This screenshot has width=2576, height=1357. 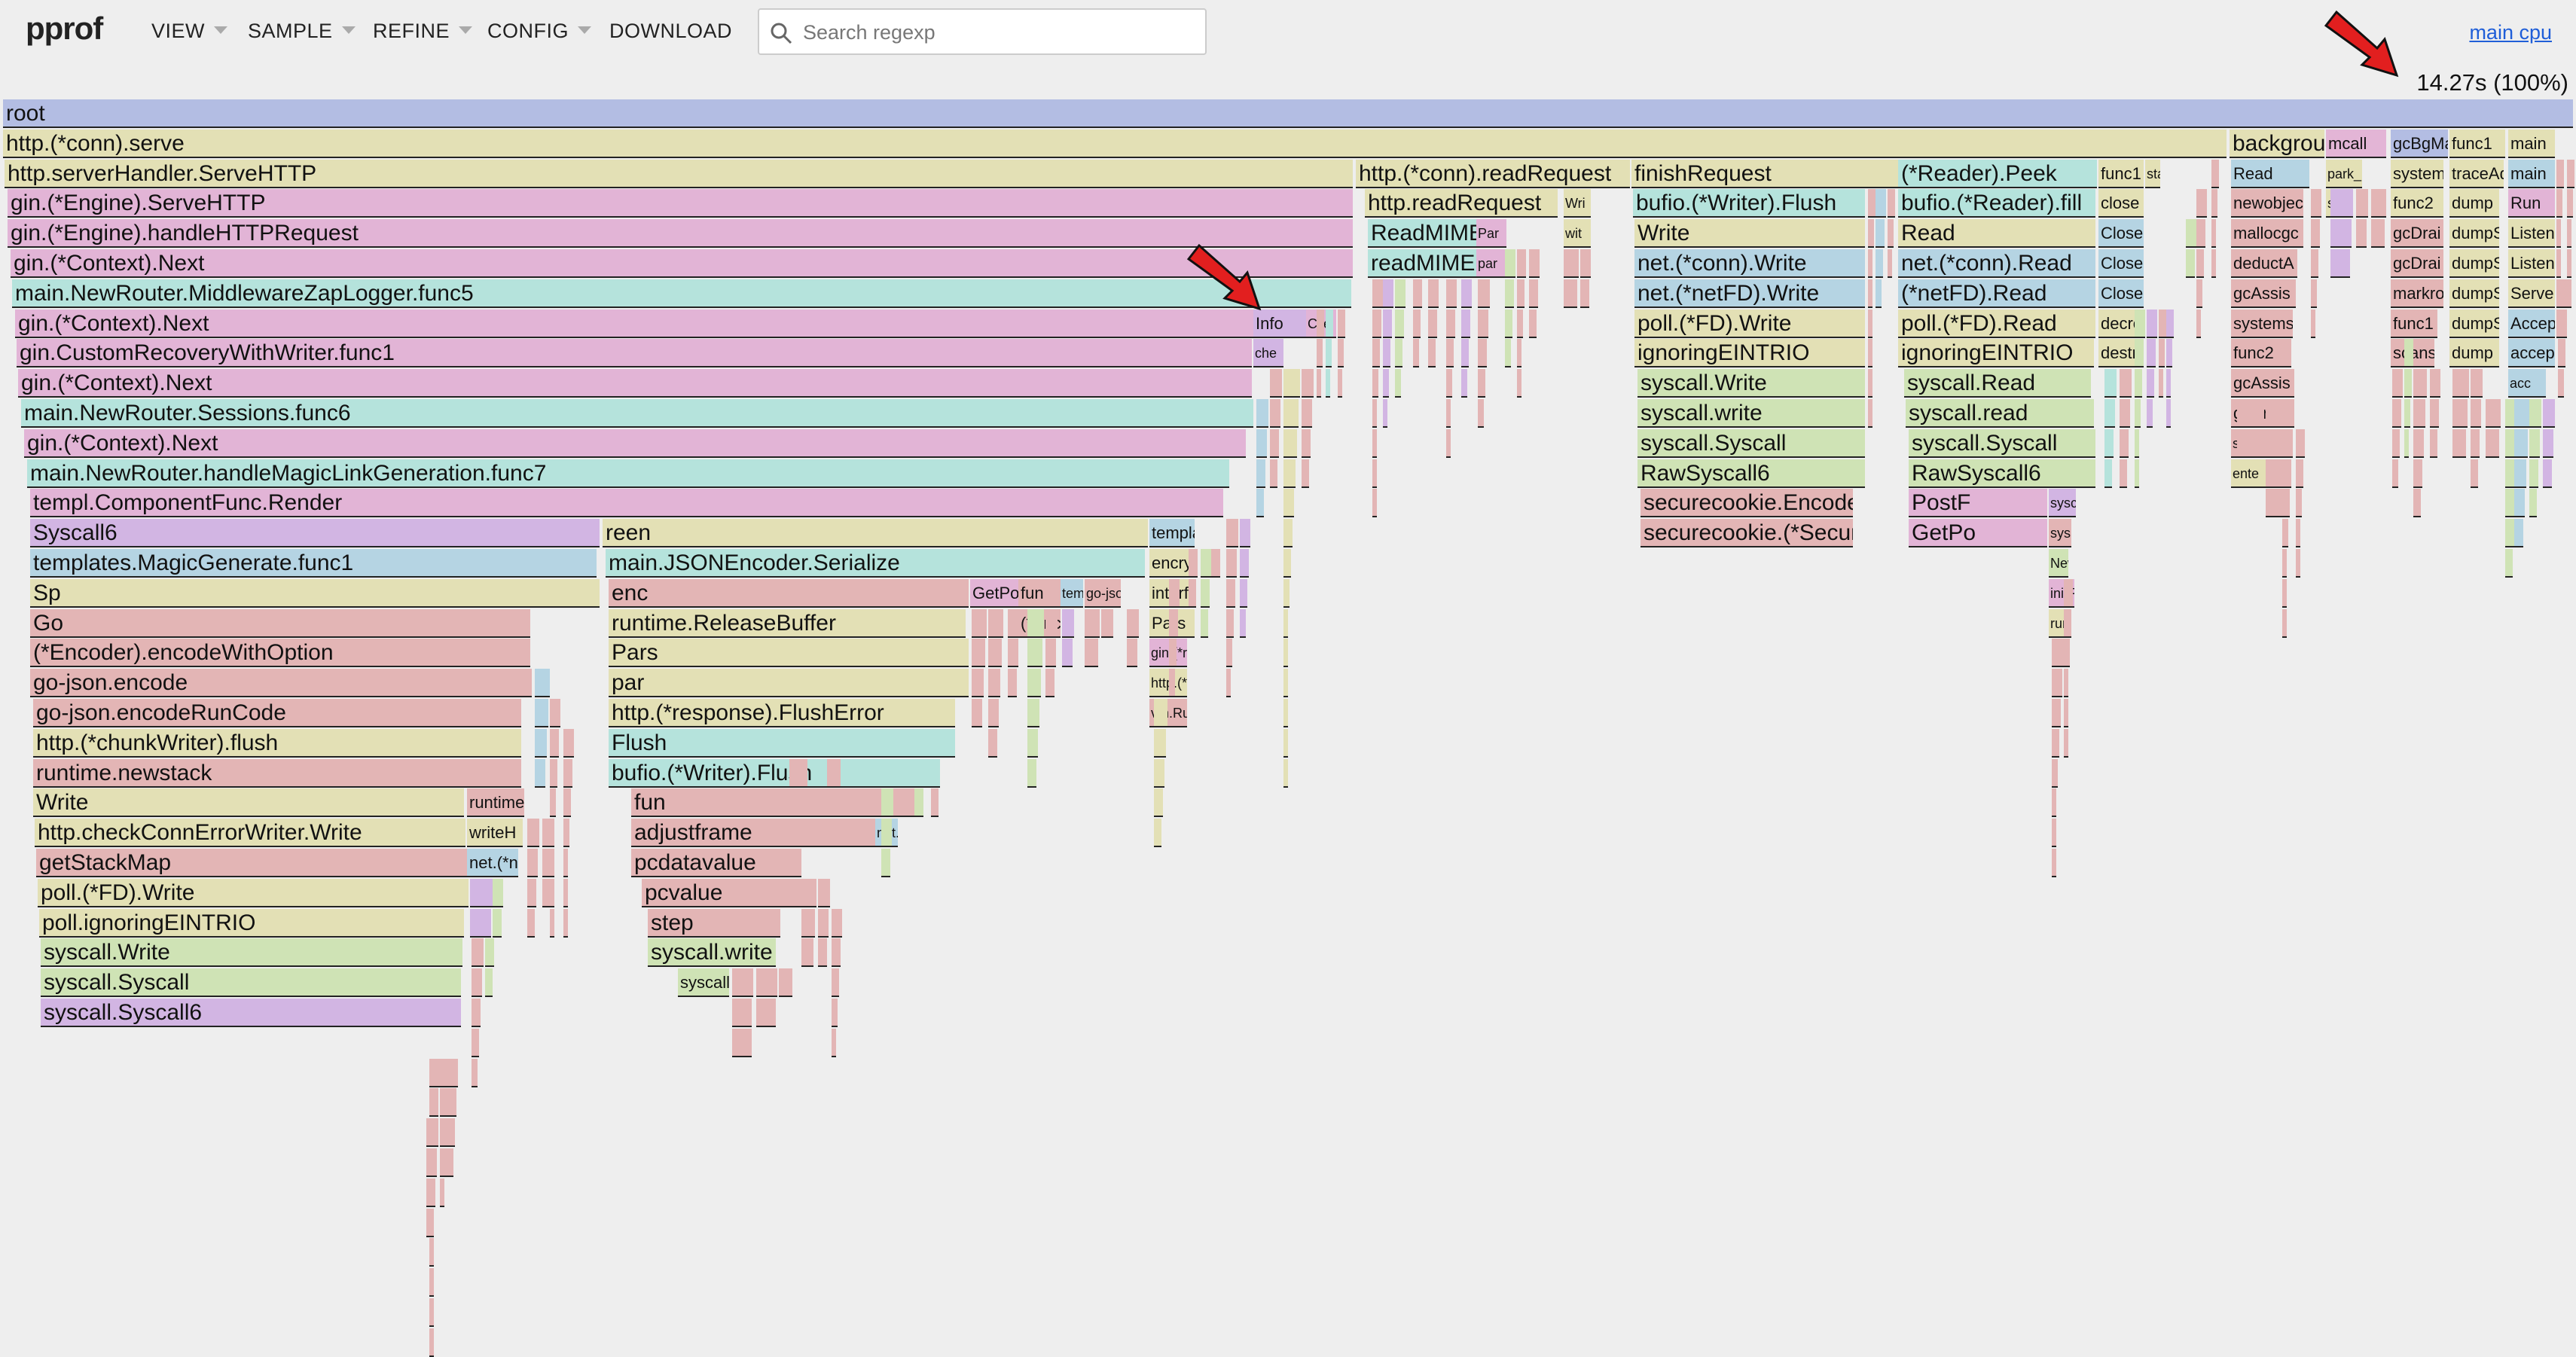 What do you see at coordinates (2121, 234) in the screenshot?
I see `flame-frame: Close` at bounding box center [2121, 234].